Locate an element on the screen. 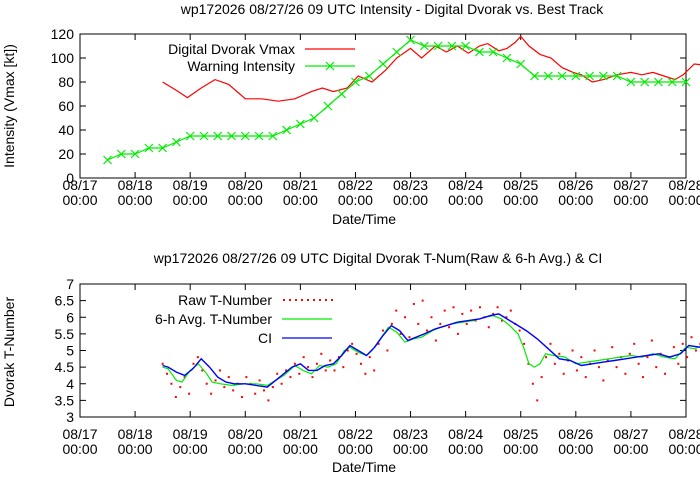 The height and width of the screenshot is (482, 700). x-tick-label-date: 08/26 is located at coordinates (575, 434).